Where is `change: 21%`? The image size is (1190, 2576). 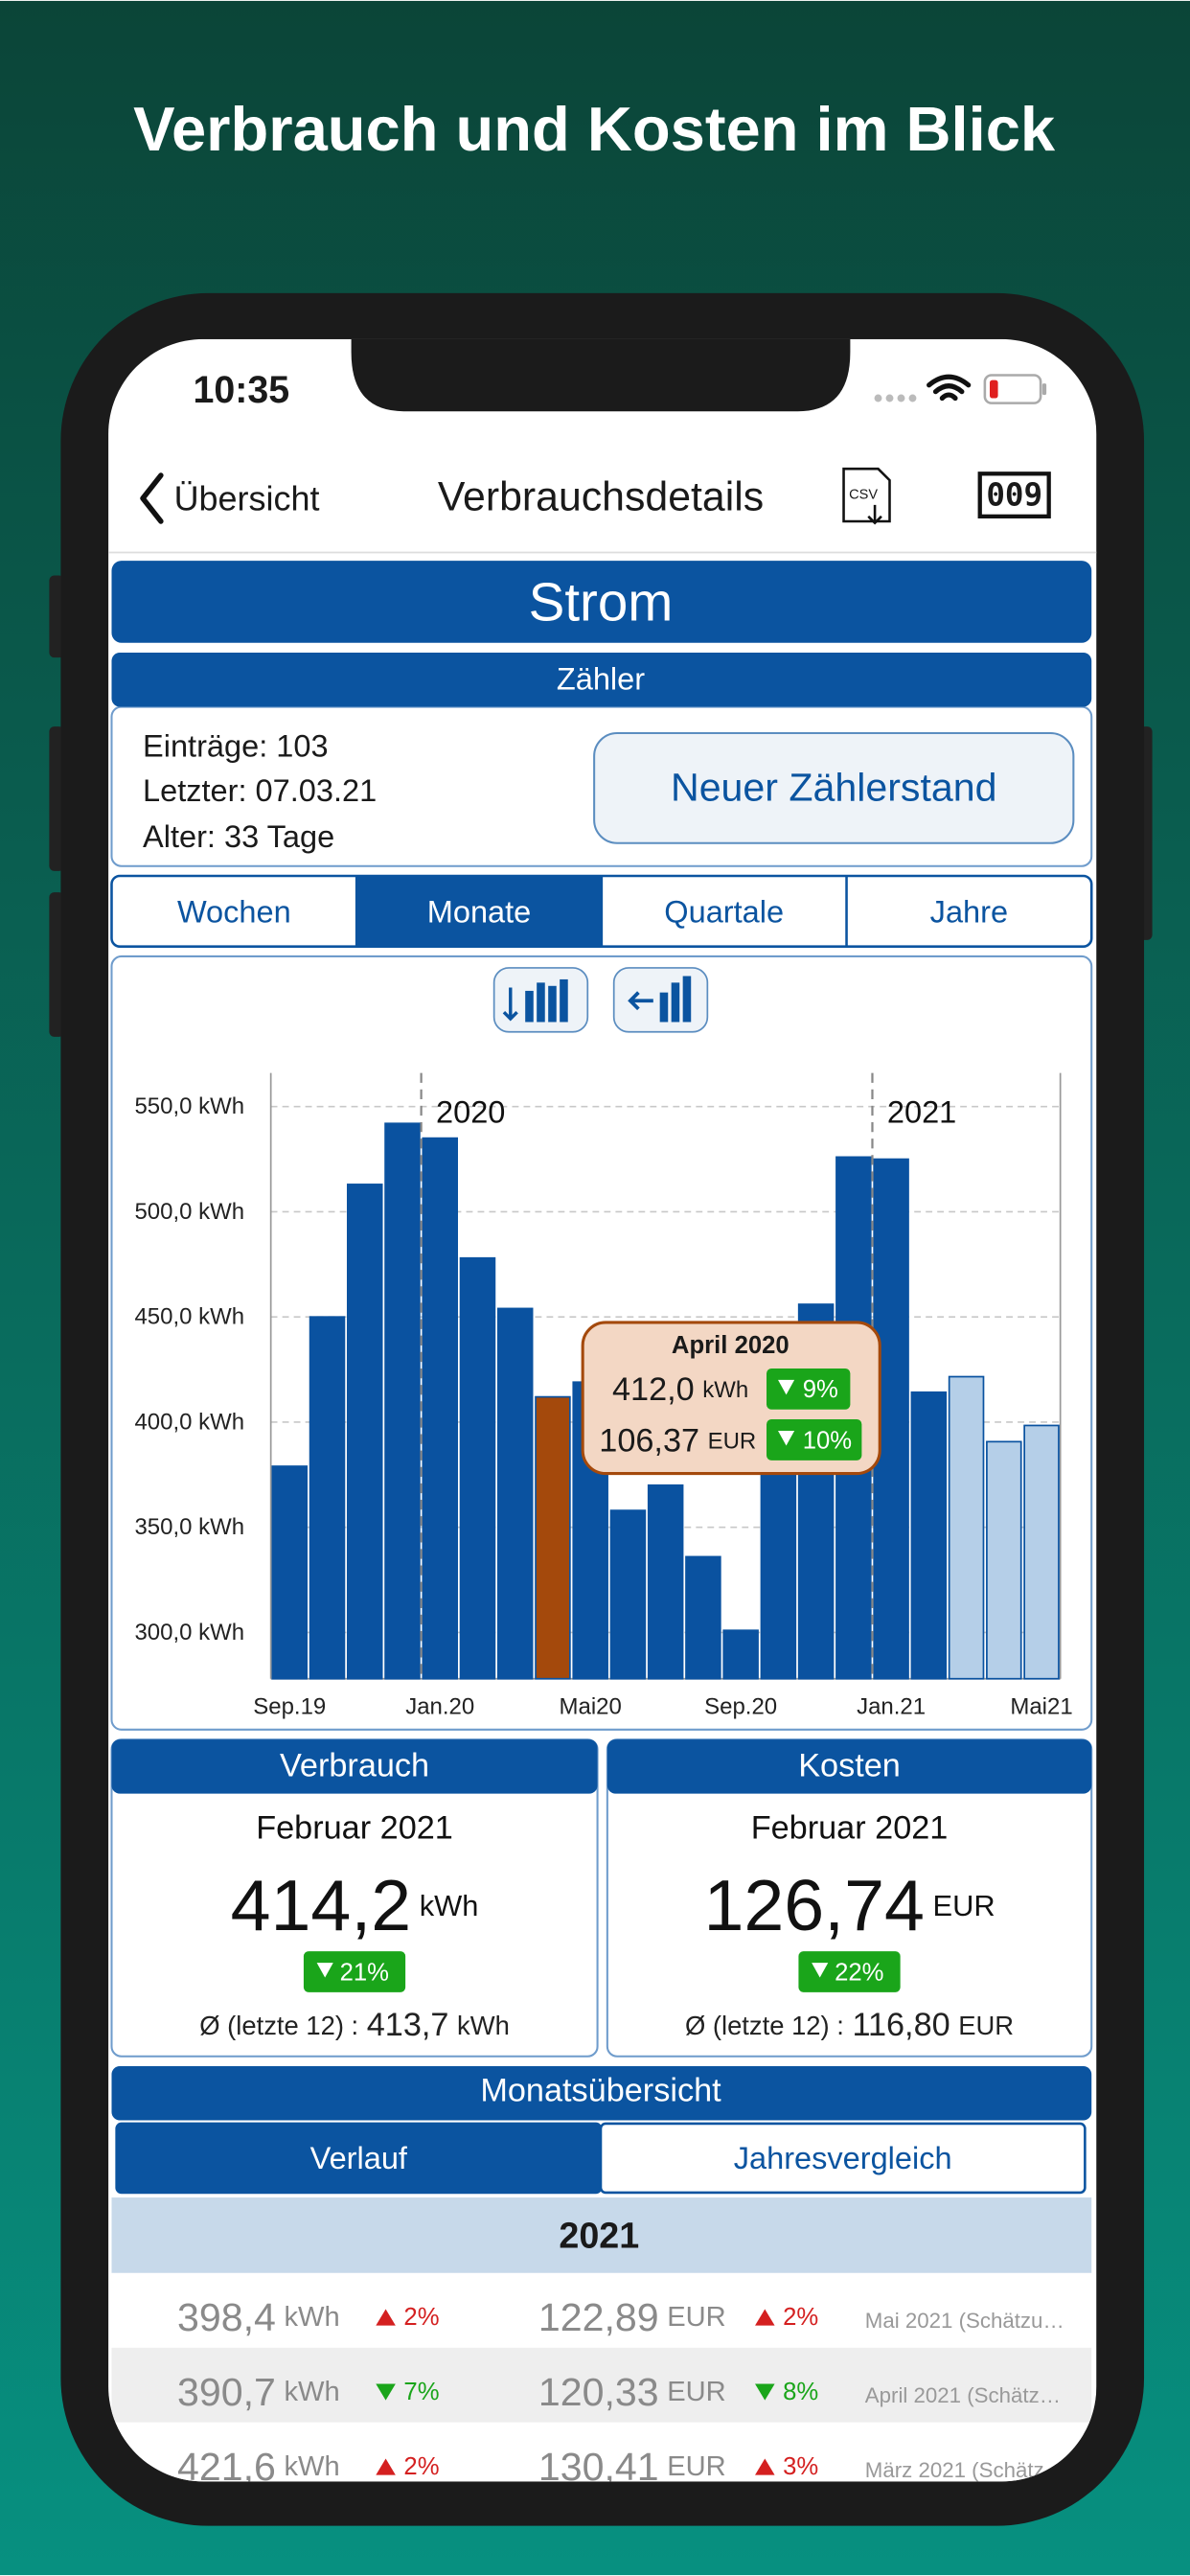 change: 21% is located at coordinates (365, 1973).